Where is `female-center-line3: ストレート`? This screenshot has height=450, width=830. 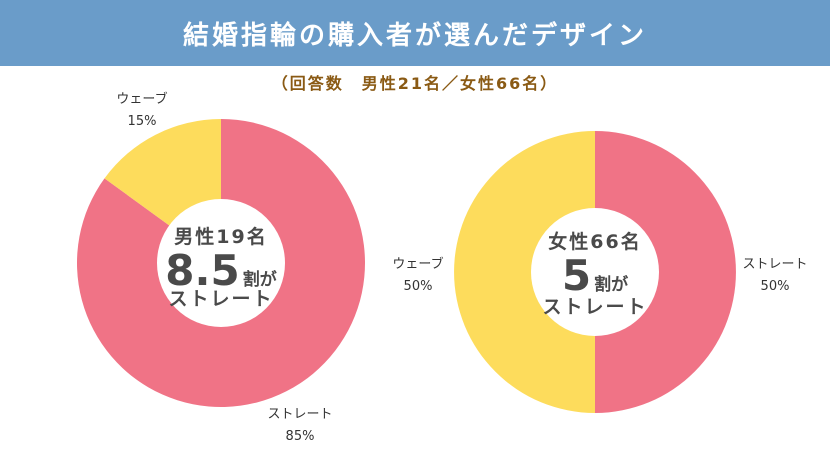
female-center-line3: ストレート is located at coordinates (594, 307).